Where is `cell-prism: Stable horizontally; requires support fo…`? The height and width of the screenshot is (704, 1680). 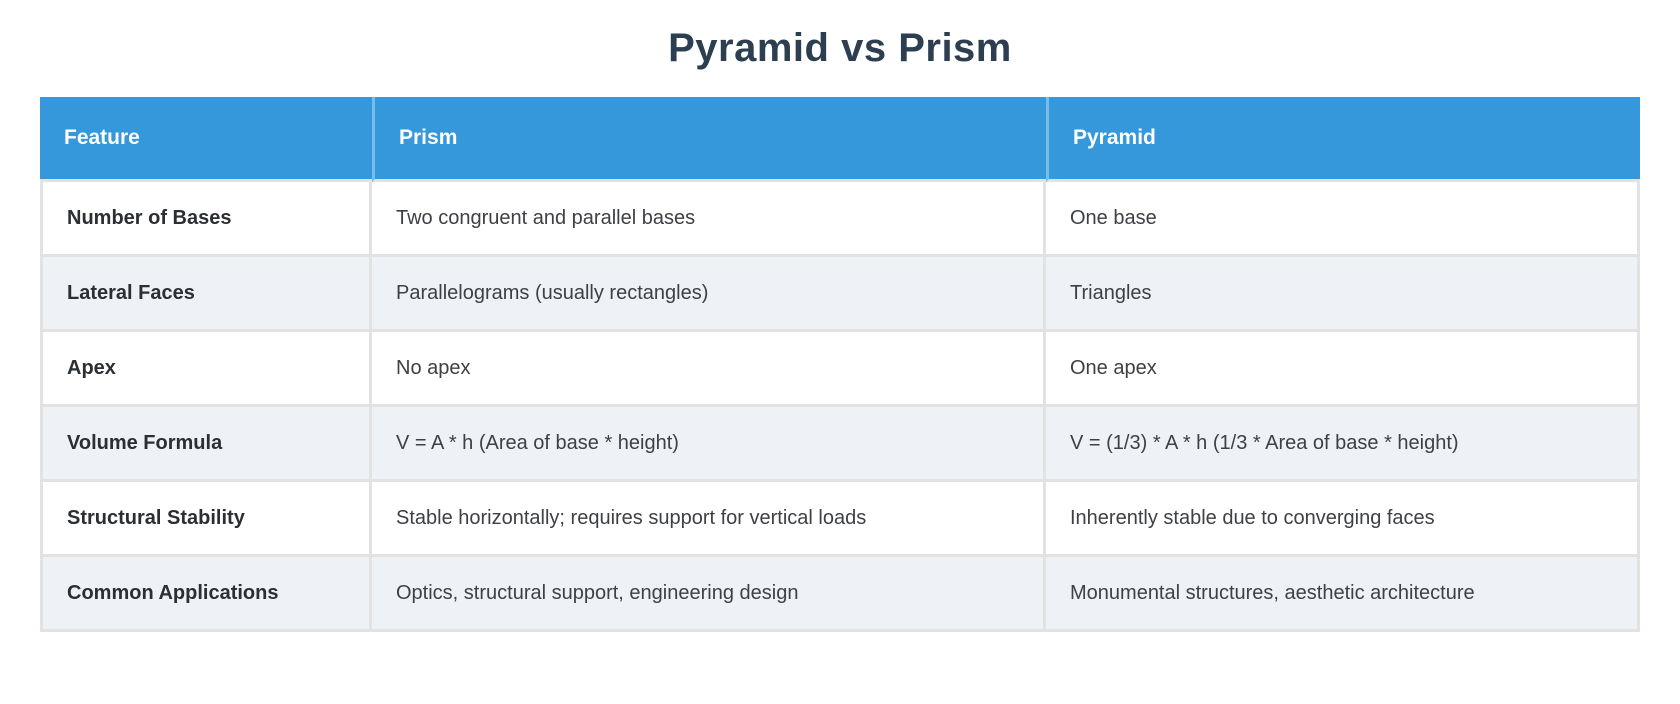
cell-prism: Stable horizontally; requires support fo… is located at coordinates (709, 519).